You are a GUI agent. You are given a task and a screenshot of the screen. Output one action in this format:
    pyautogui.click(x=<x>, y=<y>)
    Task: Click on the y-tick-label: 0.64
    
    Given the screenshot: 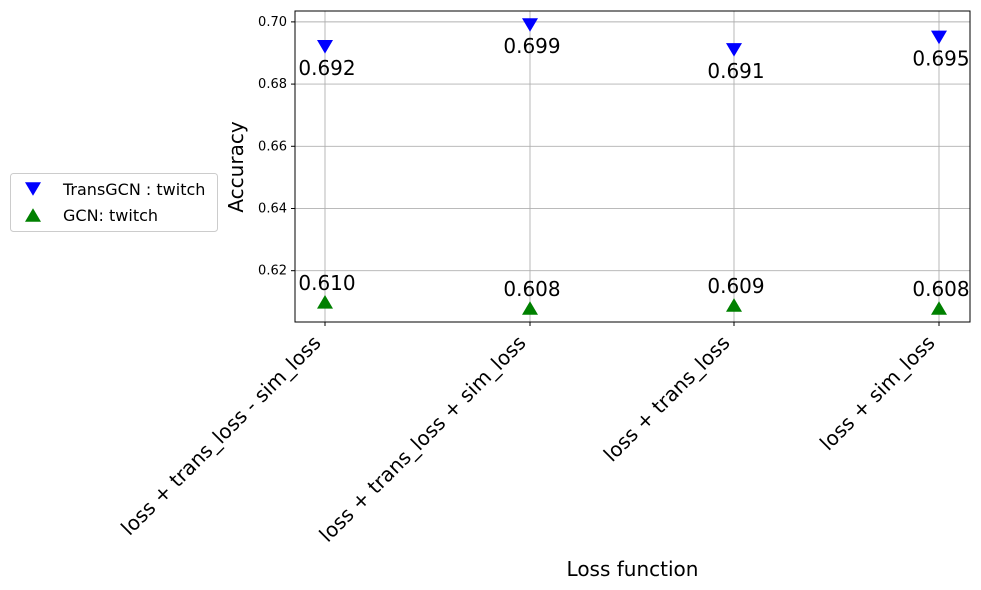 What is the action you would take?
    pyautogui.click(x=272, y=208)
    